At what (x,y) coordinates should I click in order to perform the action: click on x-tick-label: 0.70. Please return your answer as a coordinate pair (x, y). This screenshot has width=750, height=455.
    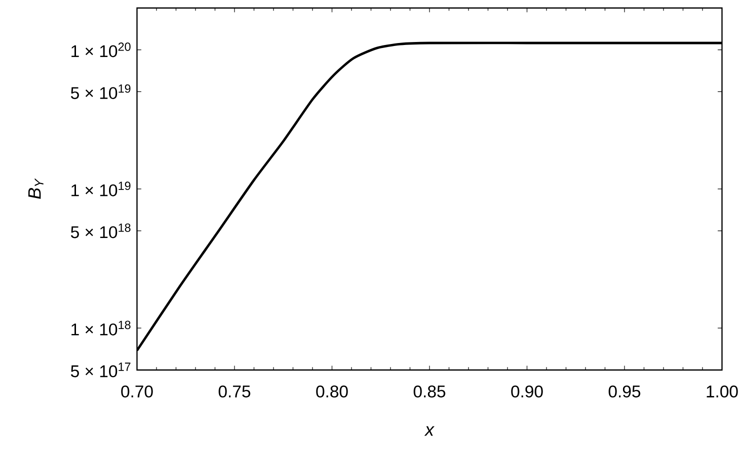
    Looking at the image, I should click on (137, 391).